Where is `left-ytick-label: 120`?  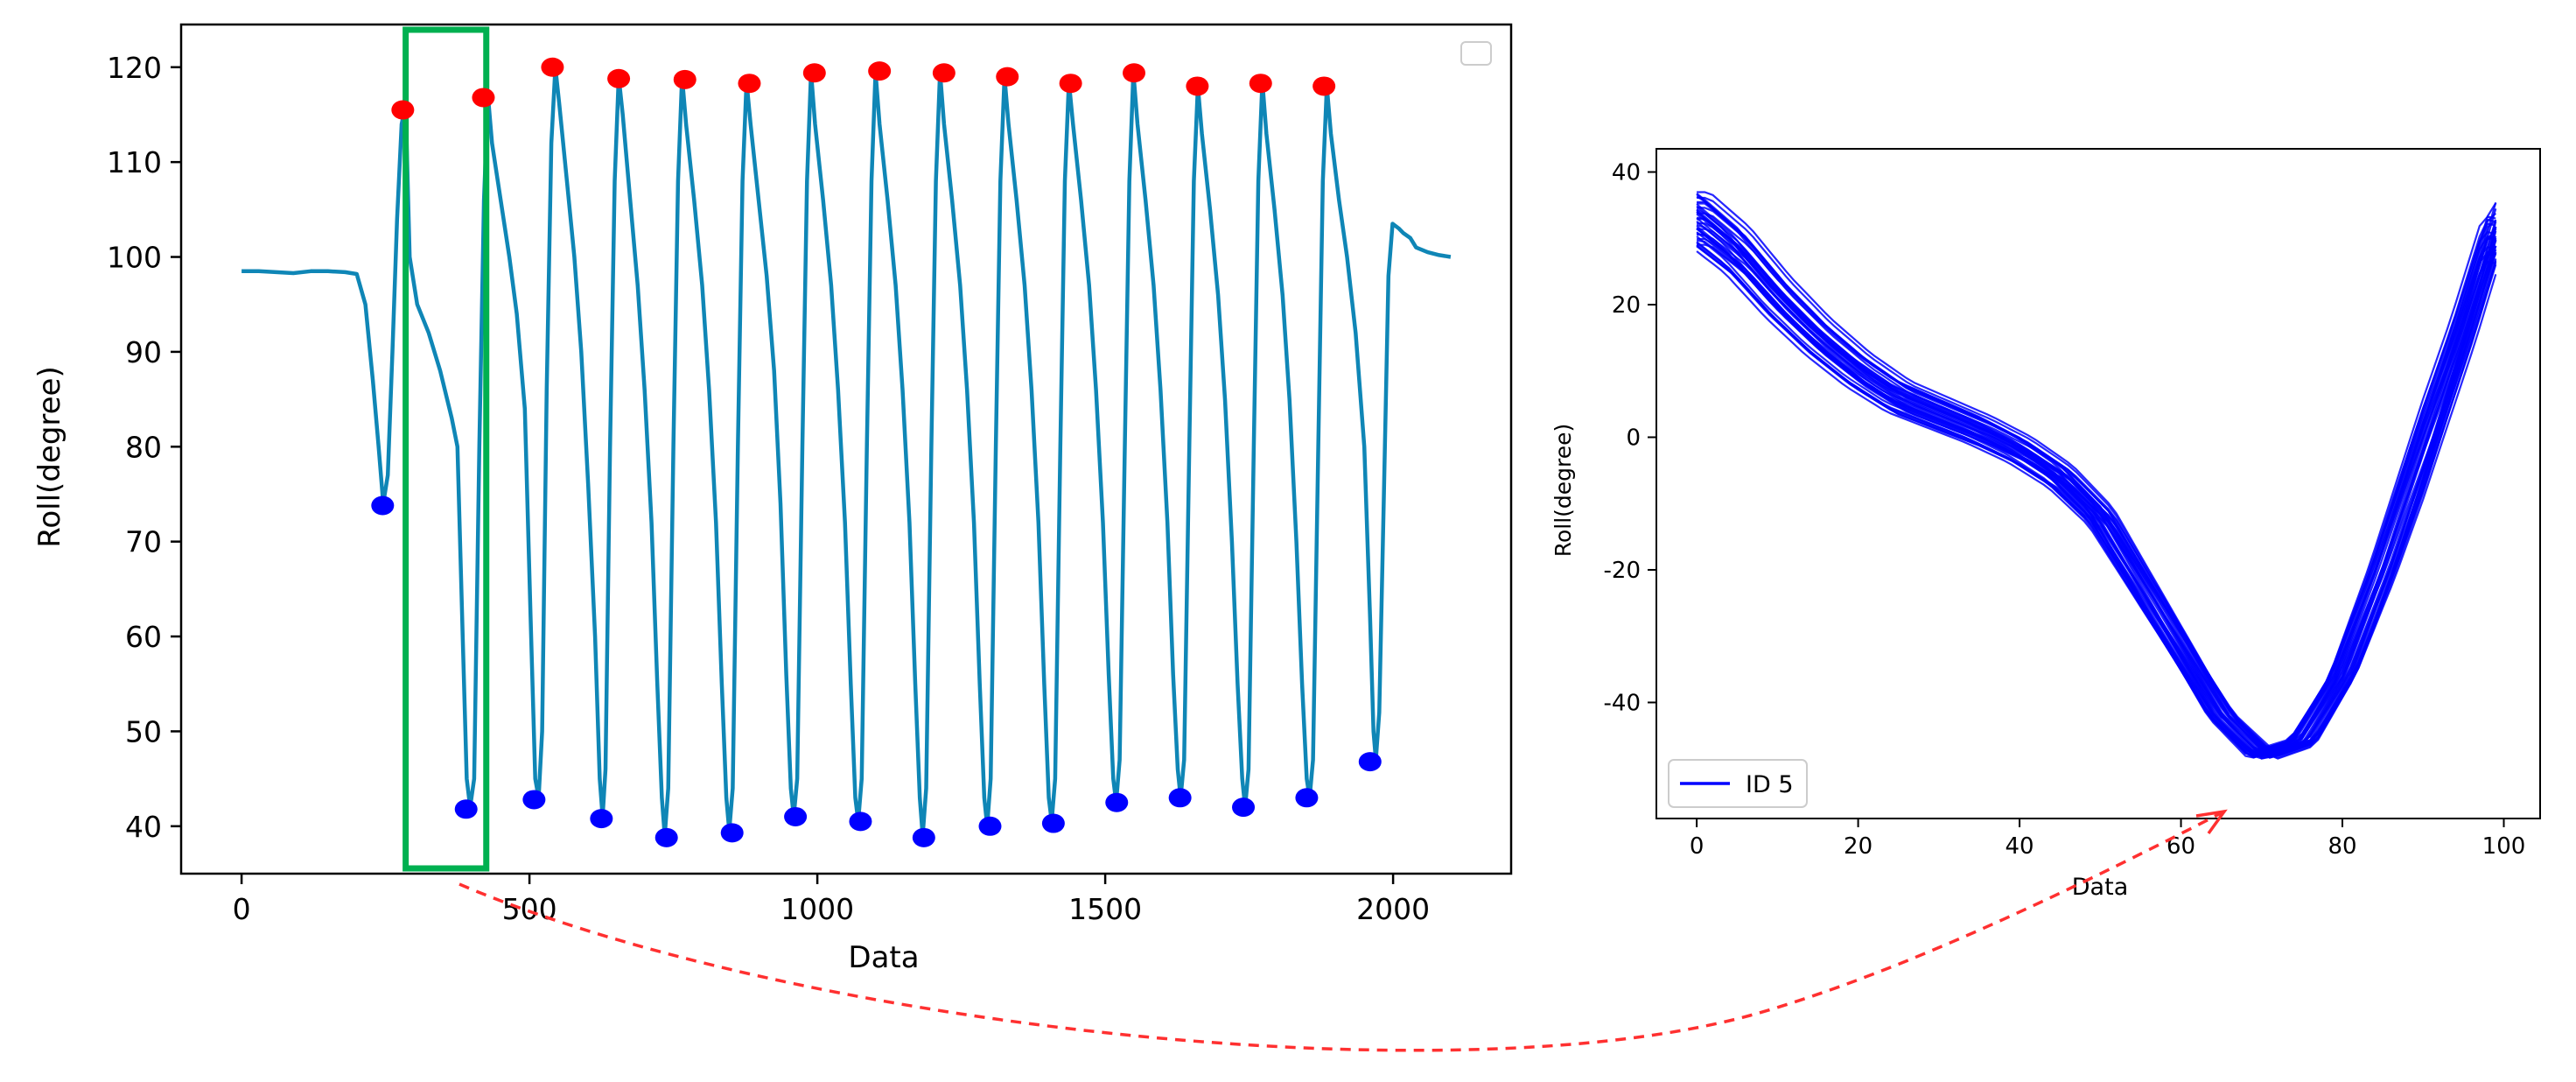
left-ytick-label: 120 is located at coordinates (134, 68).